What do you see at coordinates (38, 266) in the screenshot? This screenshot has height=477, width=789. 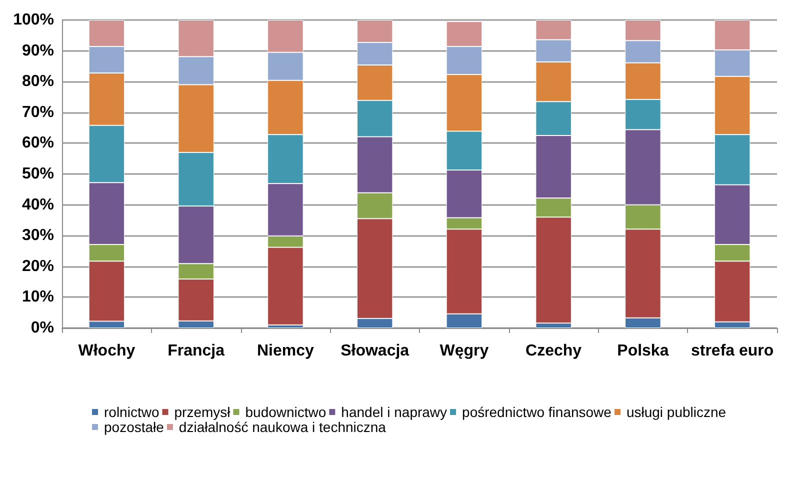 I see `y-tick-label: 20%` at bounding box center [38, 266].